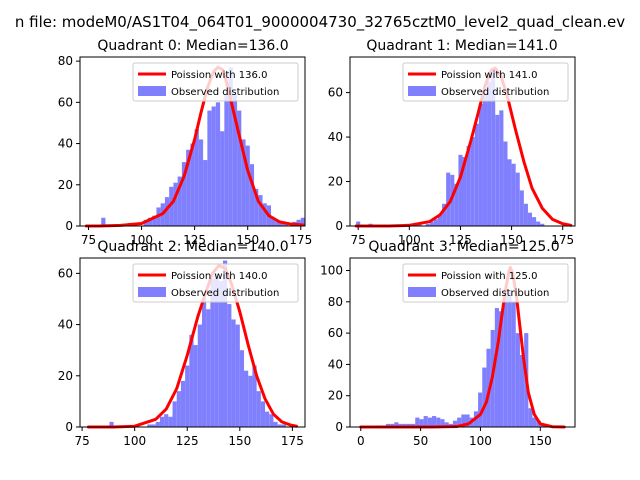 This screenshot has width=640, height=480. Describe the element at coordinates (422, 91) in the screenshot. I see `quadrant-1-legend-bar-swatch` at that location.